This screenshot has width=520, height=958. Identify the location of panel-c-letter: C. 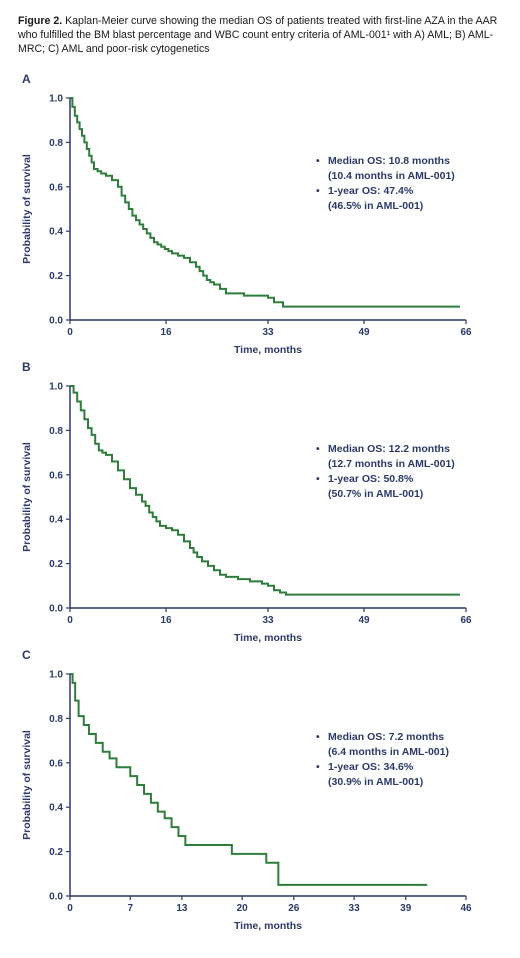
(26, 655).